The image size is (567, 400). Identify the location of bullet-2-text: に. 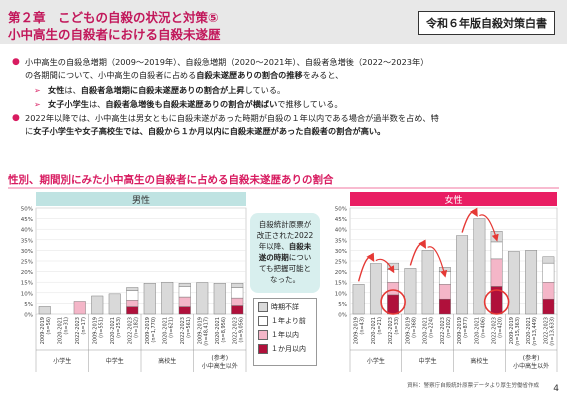
(29, 131).